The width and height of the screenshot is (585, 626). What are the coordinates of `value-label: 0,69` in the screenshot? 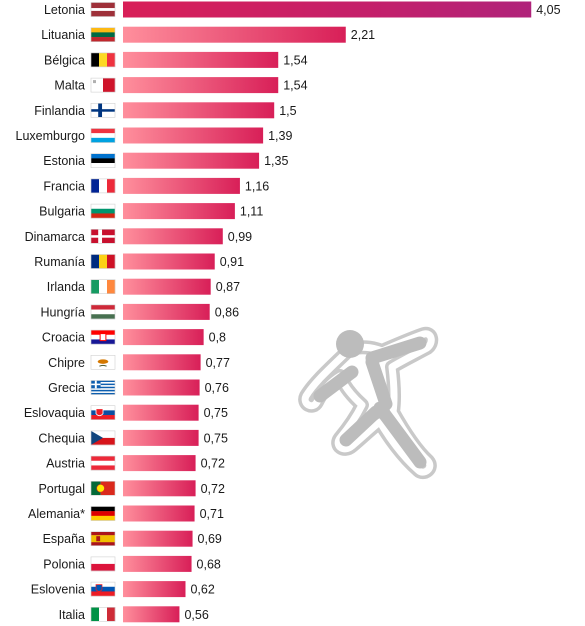 It's located at (210, 539).